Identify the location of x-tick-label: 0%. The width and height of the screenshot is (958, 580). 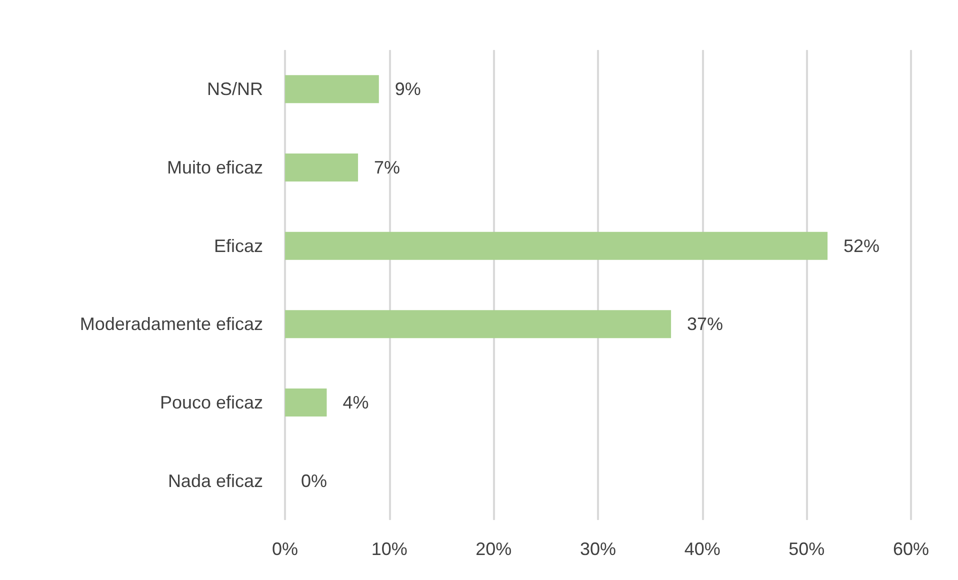
(285, 549).